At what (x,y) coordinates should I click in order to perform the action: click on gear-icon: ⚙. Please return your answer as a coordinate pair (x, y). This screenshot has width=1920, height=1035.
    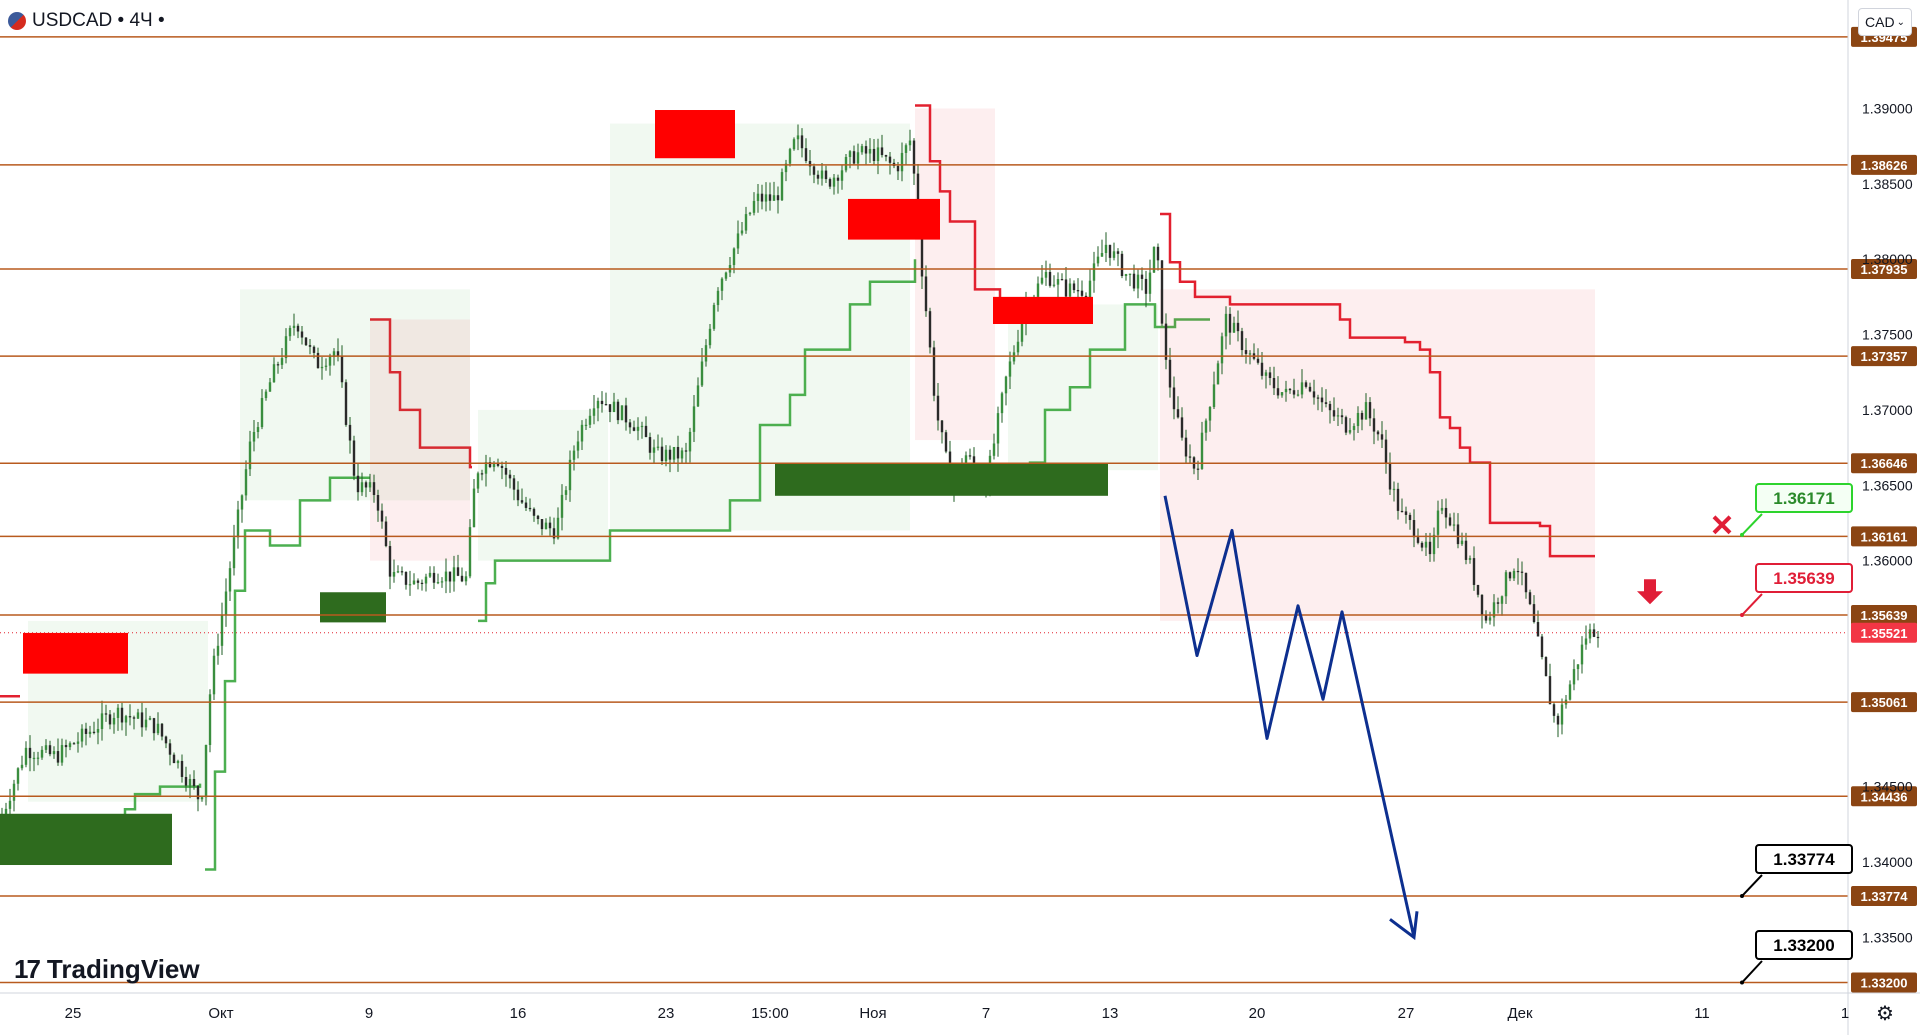
    Looking at the image, I should click on (1885, 1014).